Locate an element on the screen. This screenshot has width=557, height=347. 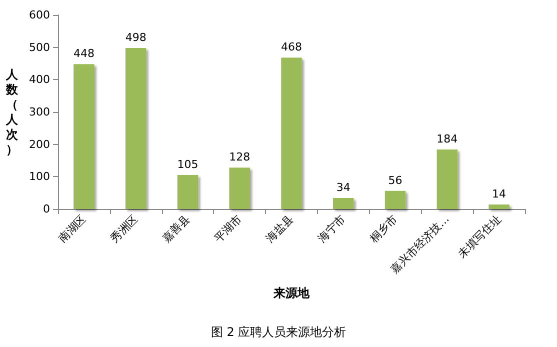
y-tick-label: 200 is located at coordinates (39, 144).